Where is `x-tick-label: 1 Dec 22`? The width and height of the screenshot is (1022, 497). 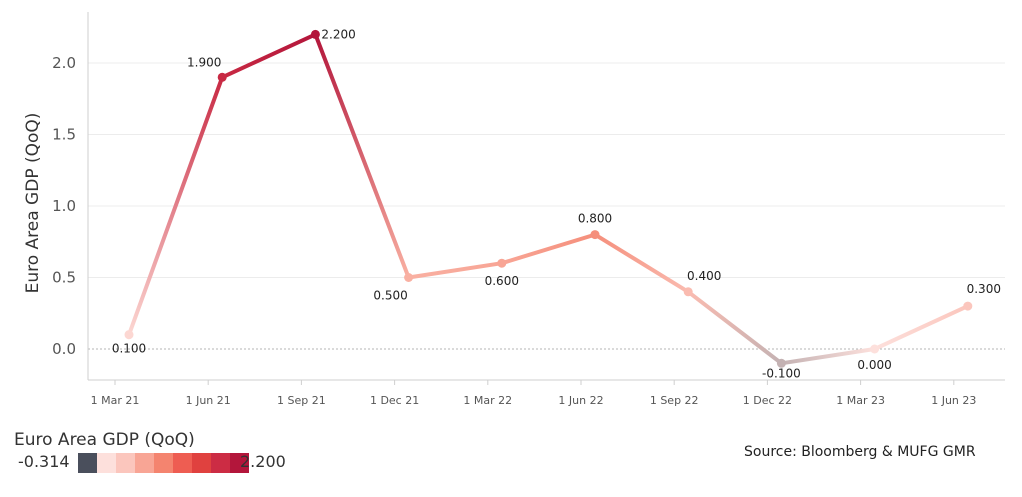 x-tick-label: 1 Dec 22 is located at coordinates (767, 400).